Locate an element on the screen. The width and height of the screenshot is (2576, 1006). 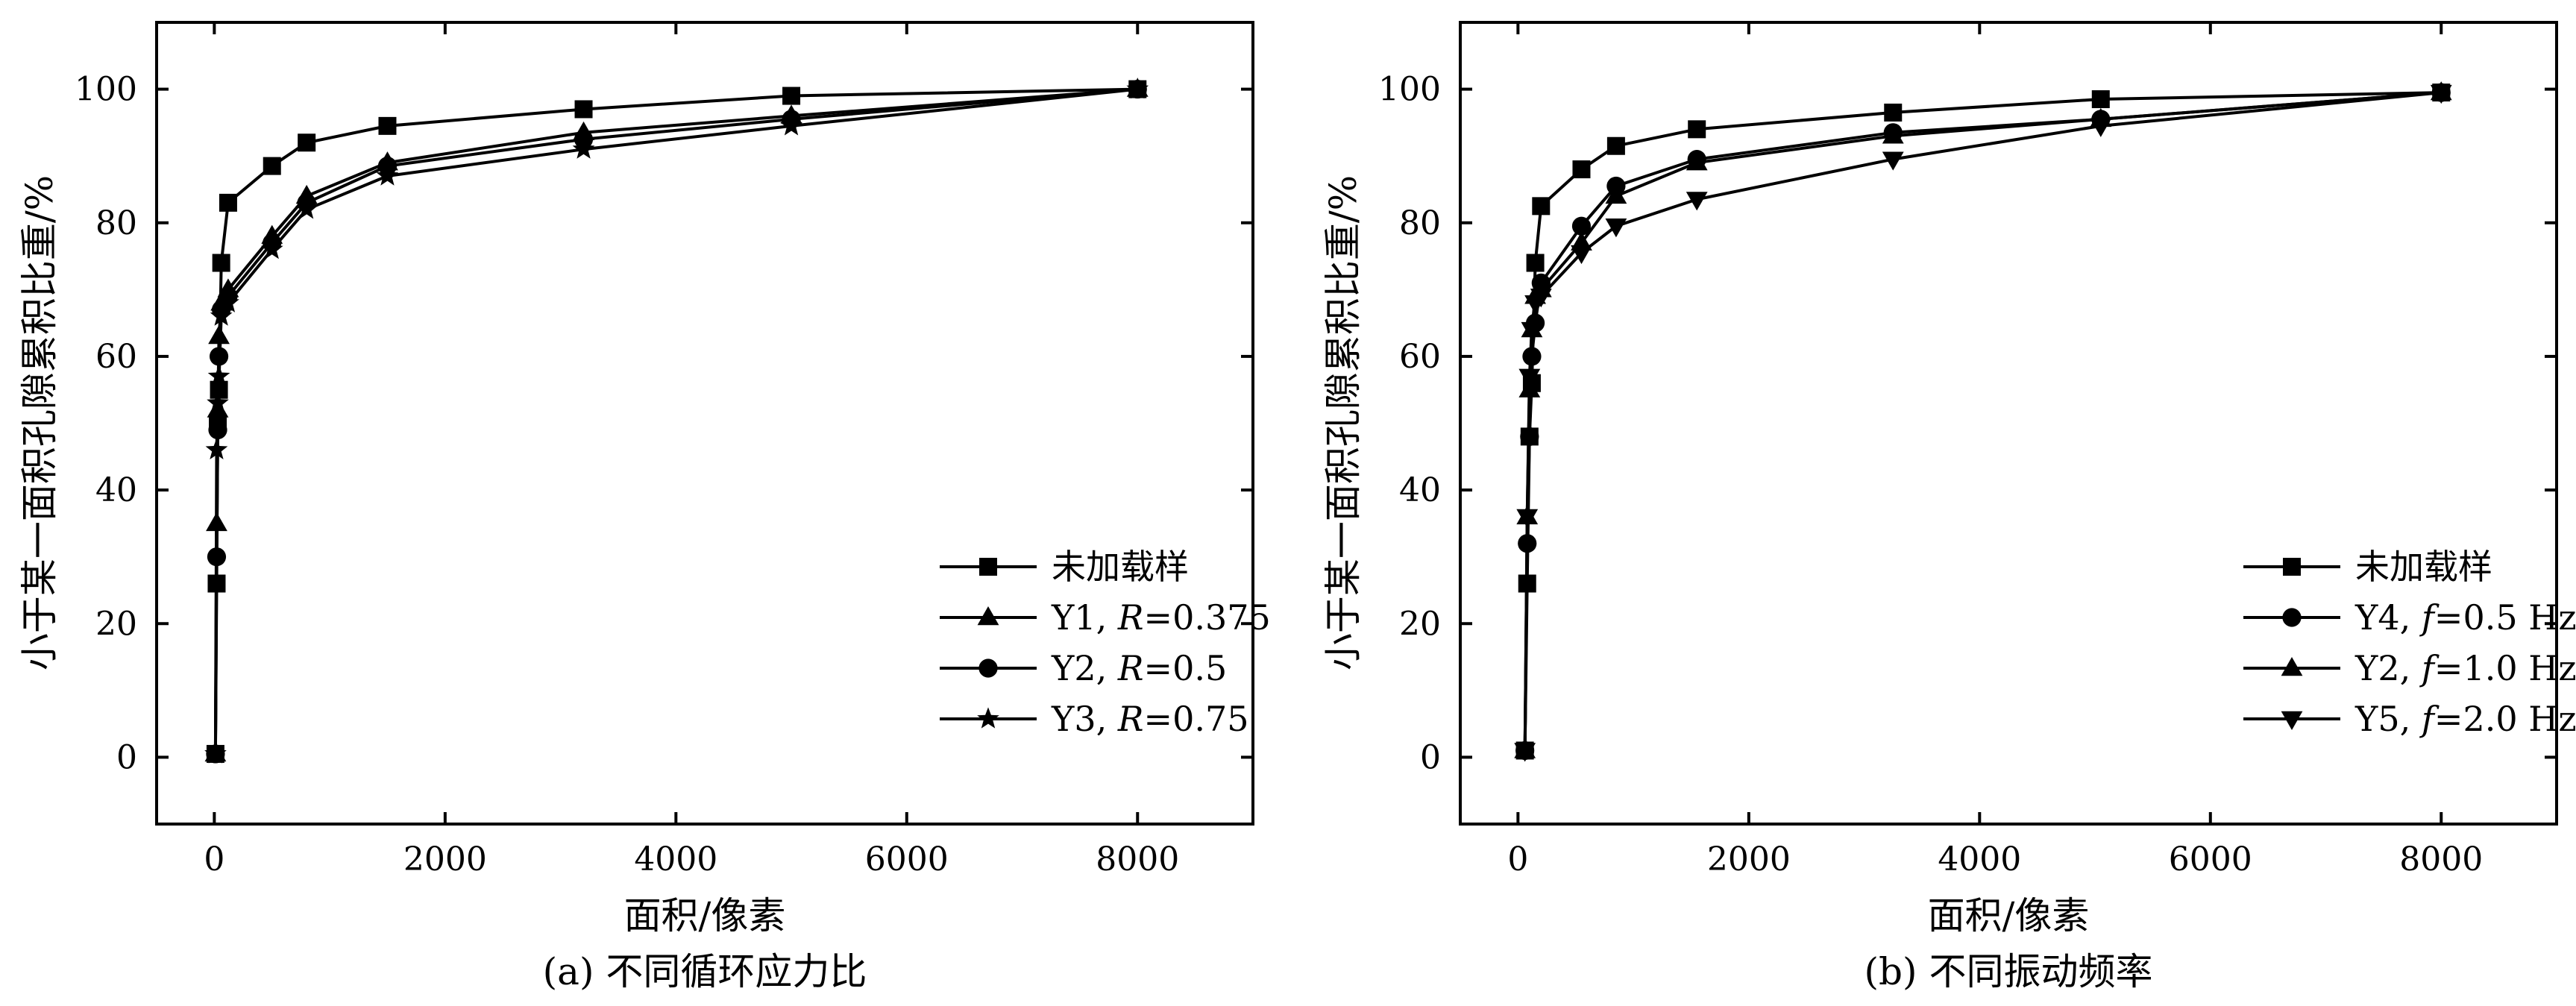
panel-b-xtick-label: 0 is located at coordinates (1518, 859).